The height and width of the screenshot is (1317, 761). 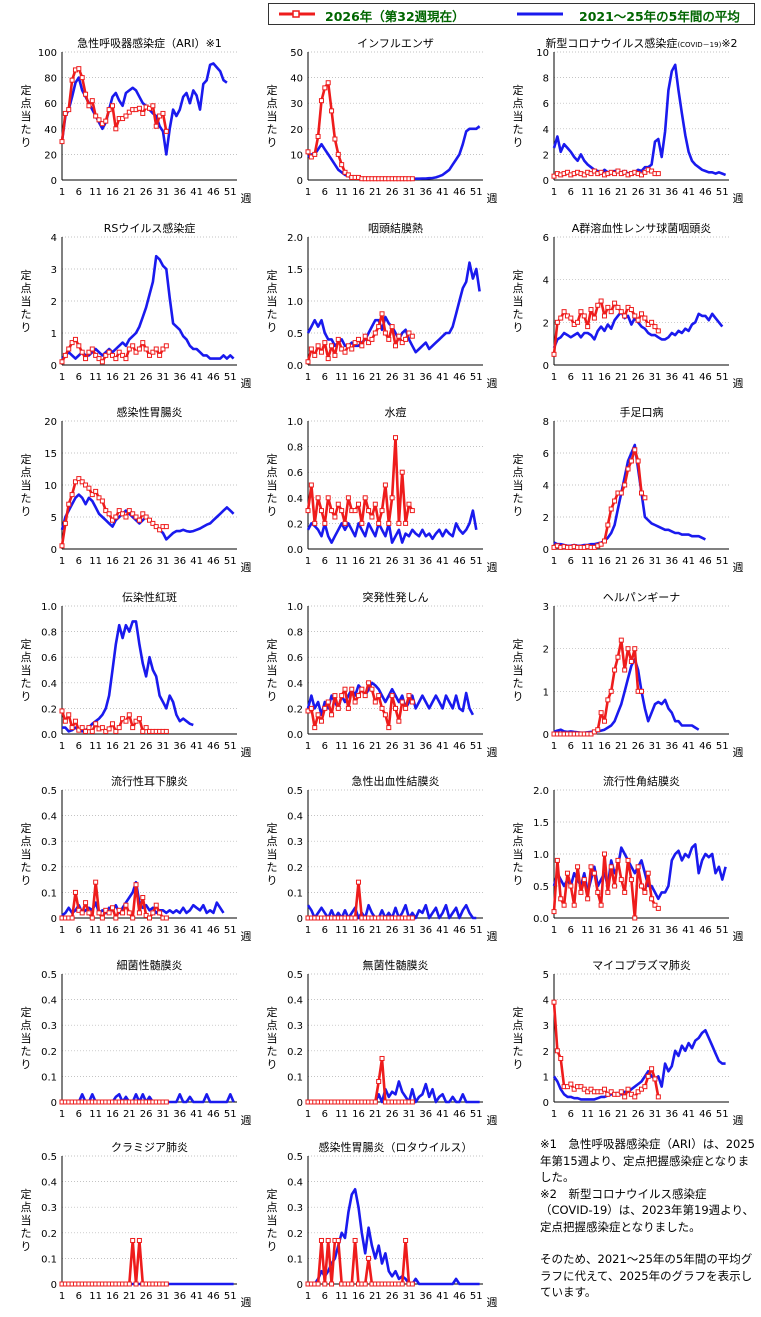 What do you see at coordinates (642, 228) in the screenshot?
I see `chart-title: A群溶血性レンサ球菌咽頭炎` at bounding box center [642, 228].